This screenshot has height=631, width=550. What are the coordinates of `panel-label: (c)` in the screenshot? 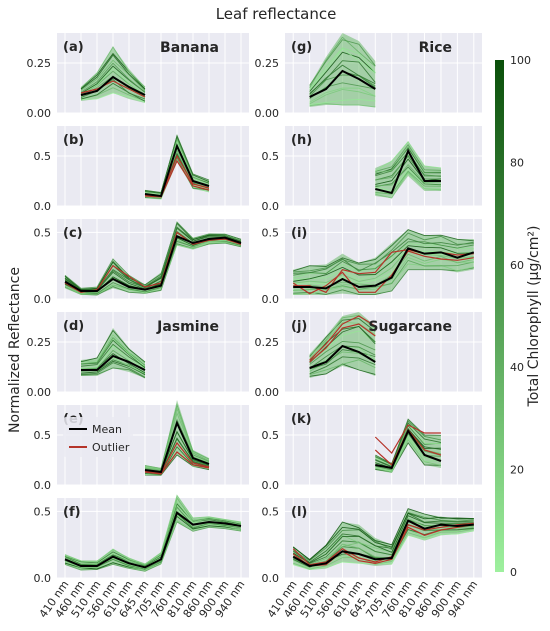 It's located at (73, 233).